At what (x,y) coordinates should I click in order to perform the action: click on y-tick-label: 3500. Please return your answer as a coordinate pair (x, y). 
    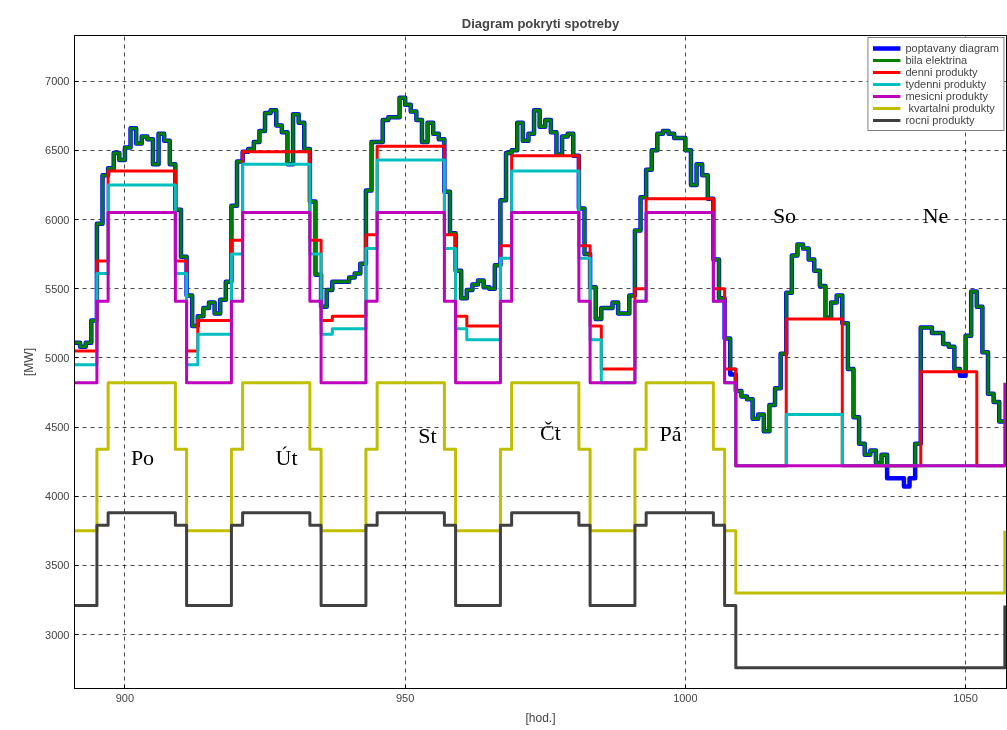
    Looking at the image, I should click on (57, 565).